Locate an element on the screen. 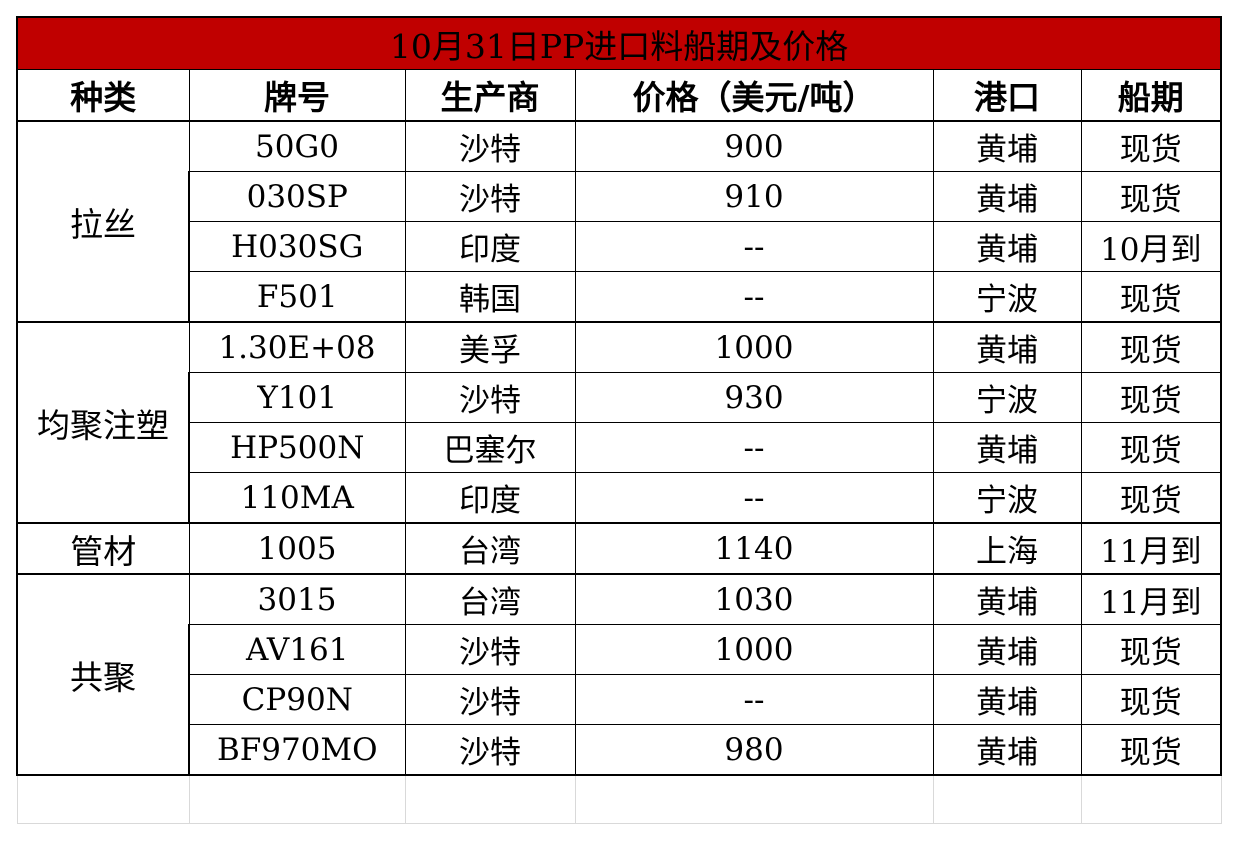 The height and width of the screenshot is (842, 1236). header-category: 种类 is located at coordinates (103, 95).